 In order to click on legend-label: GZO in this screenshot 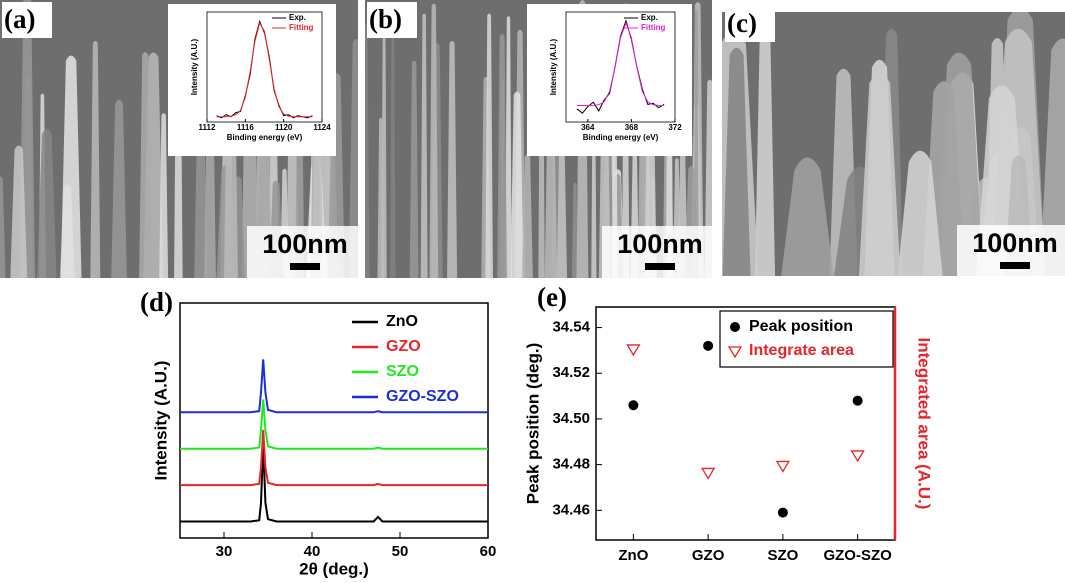, I will do `click(403, 346)`.